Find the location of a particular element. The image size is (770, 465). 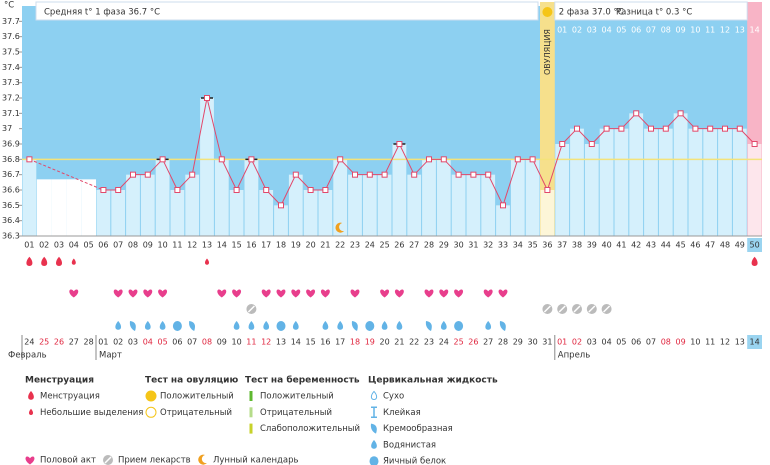

legend-item: Кремообразная is located at coordinates (418, 429).